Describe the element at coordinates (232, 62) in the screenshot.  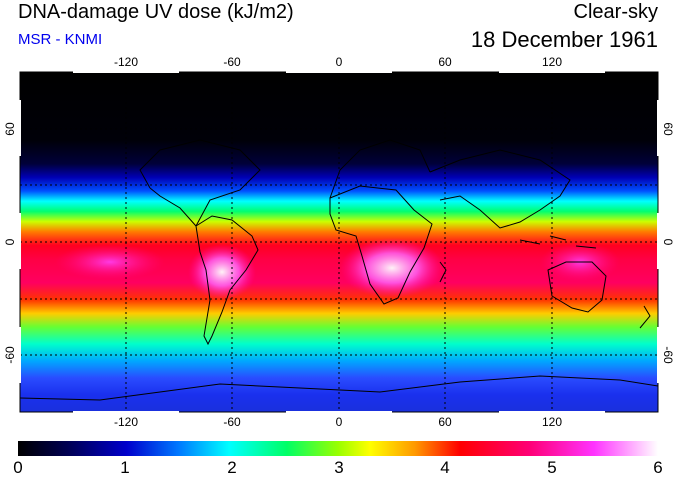
I see `lon-label-top-2: -60` at that location.